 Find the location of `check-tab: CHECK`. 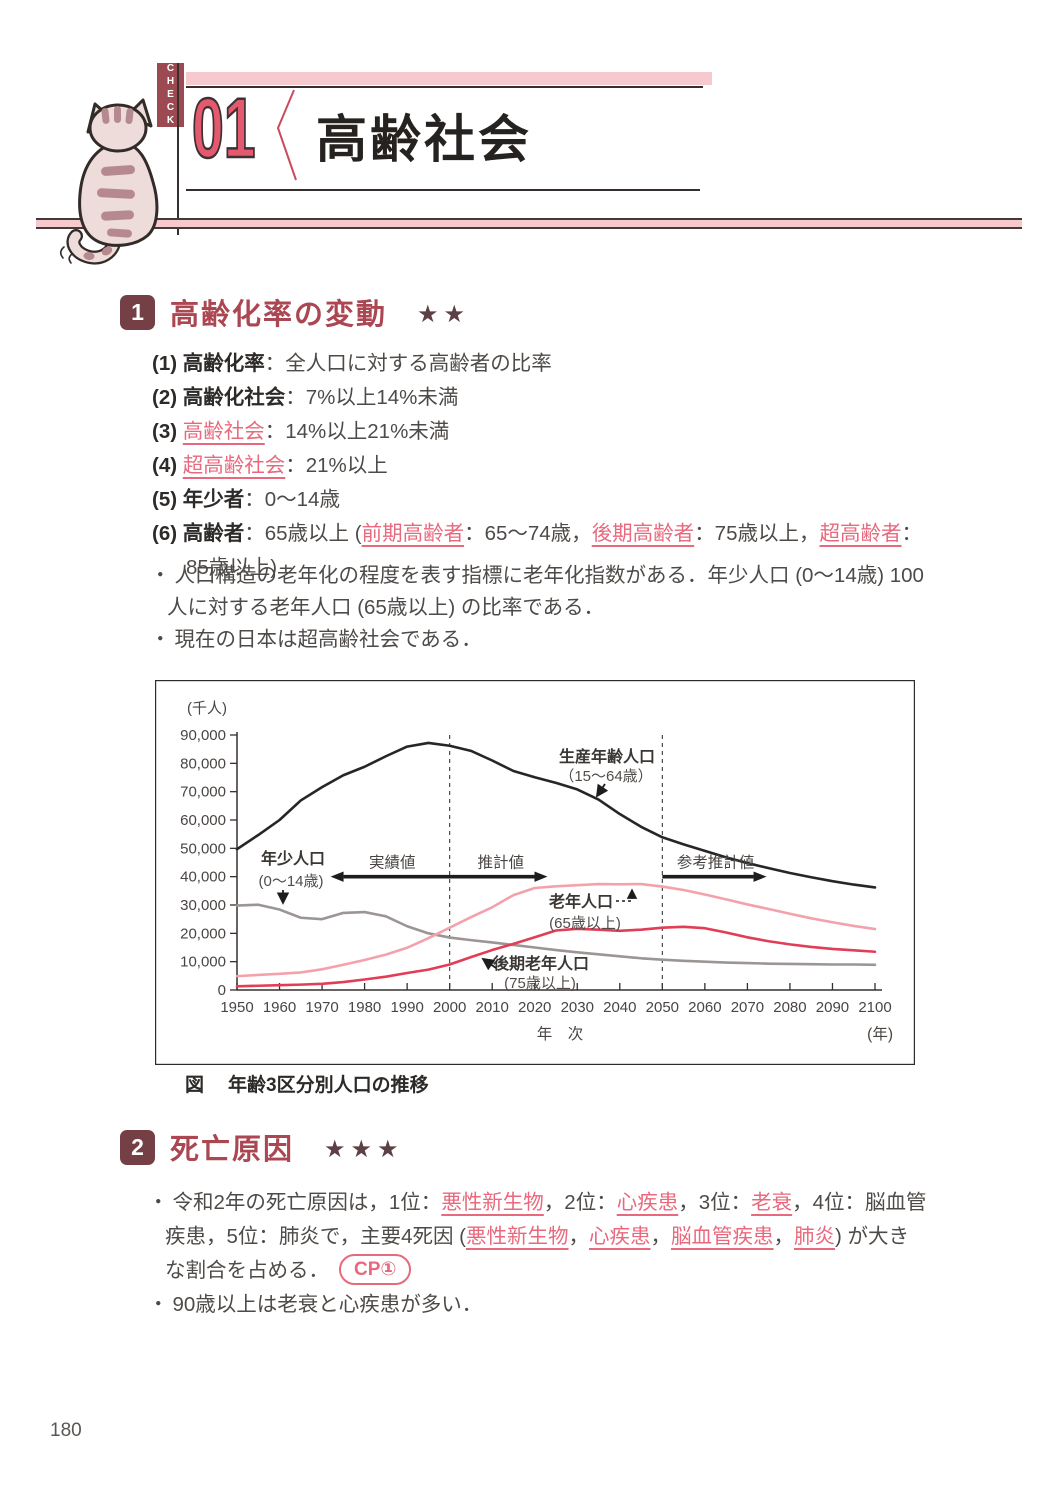

check-tab: CHECK is located at coordinates (170, 95).